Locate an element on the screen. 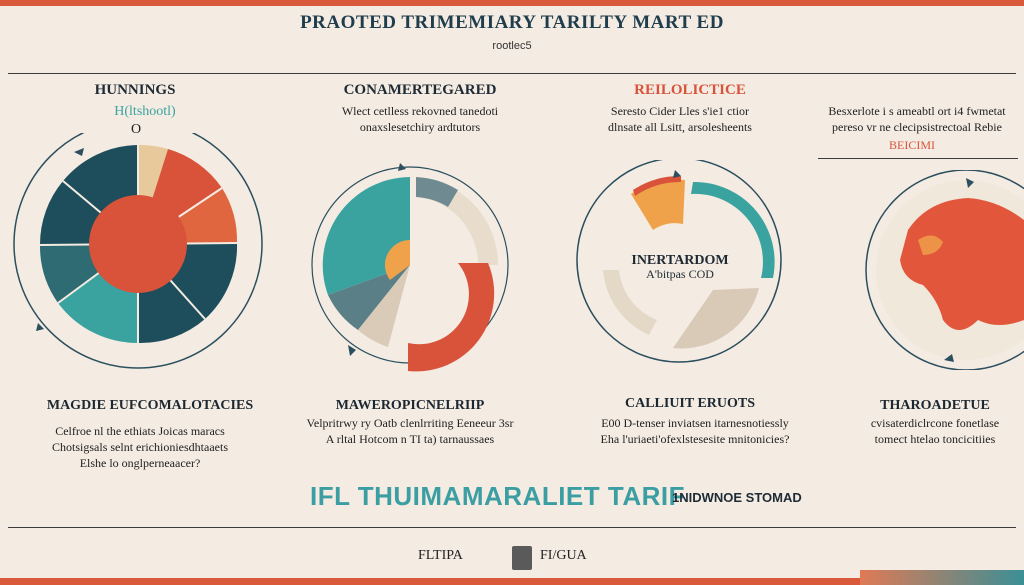  section4-heading: THAROADETUE is located at coordinates (935, 405).